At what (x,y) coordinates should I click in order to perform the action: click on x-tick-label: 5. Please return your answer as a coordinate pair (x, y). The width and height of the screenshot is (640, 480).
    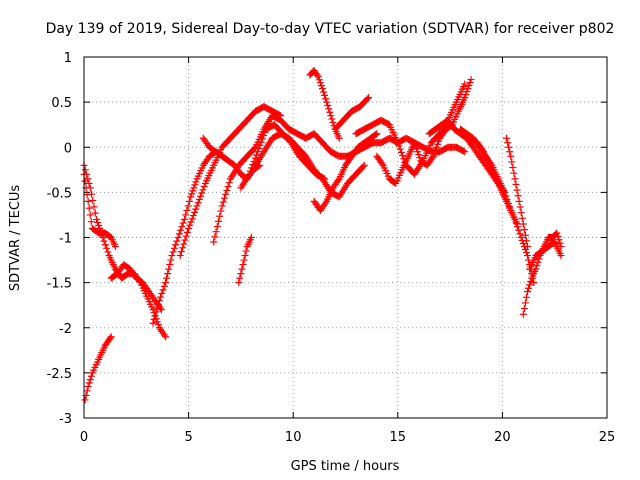
    Looking at the image, I should click on (188, 437).